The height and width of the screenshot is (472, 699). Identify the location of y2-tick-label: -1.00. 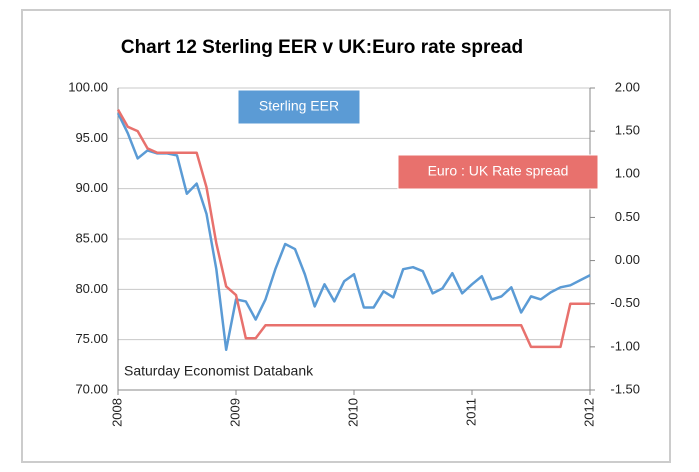
(625, 345).